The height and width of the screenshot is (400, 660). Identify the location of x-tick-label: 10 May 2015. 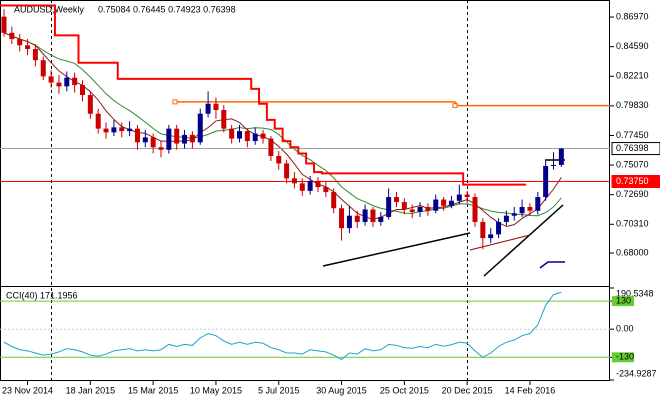
(216, 390).